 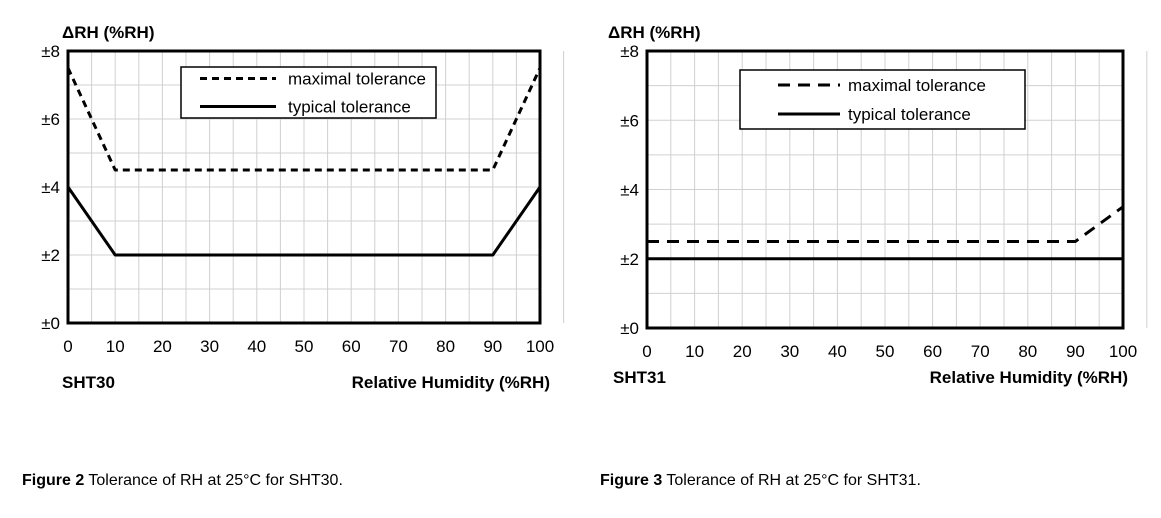 I want to click on chart-name-label: SHT31, so click(x=639, y=377).